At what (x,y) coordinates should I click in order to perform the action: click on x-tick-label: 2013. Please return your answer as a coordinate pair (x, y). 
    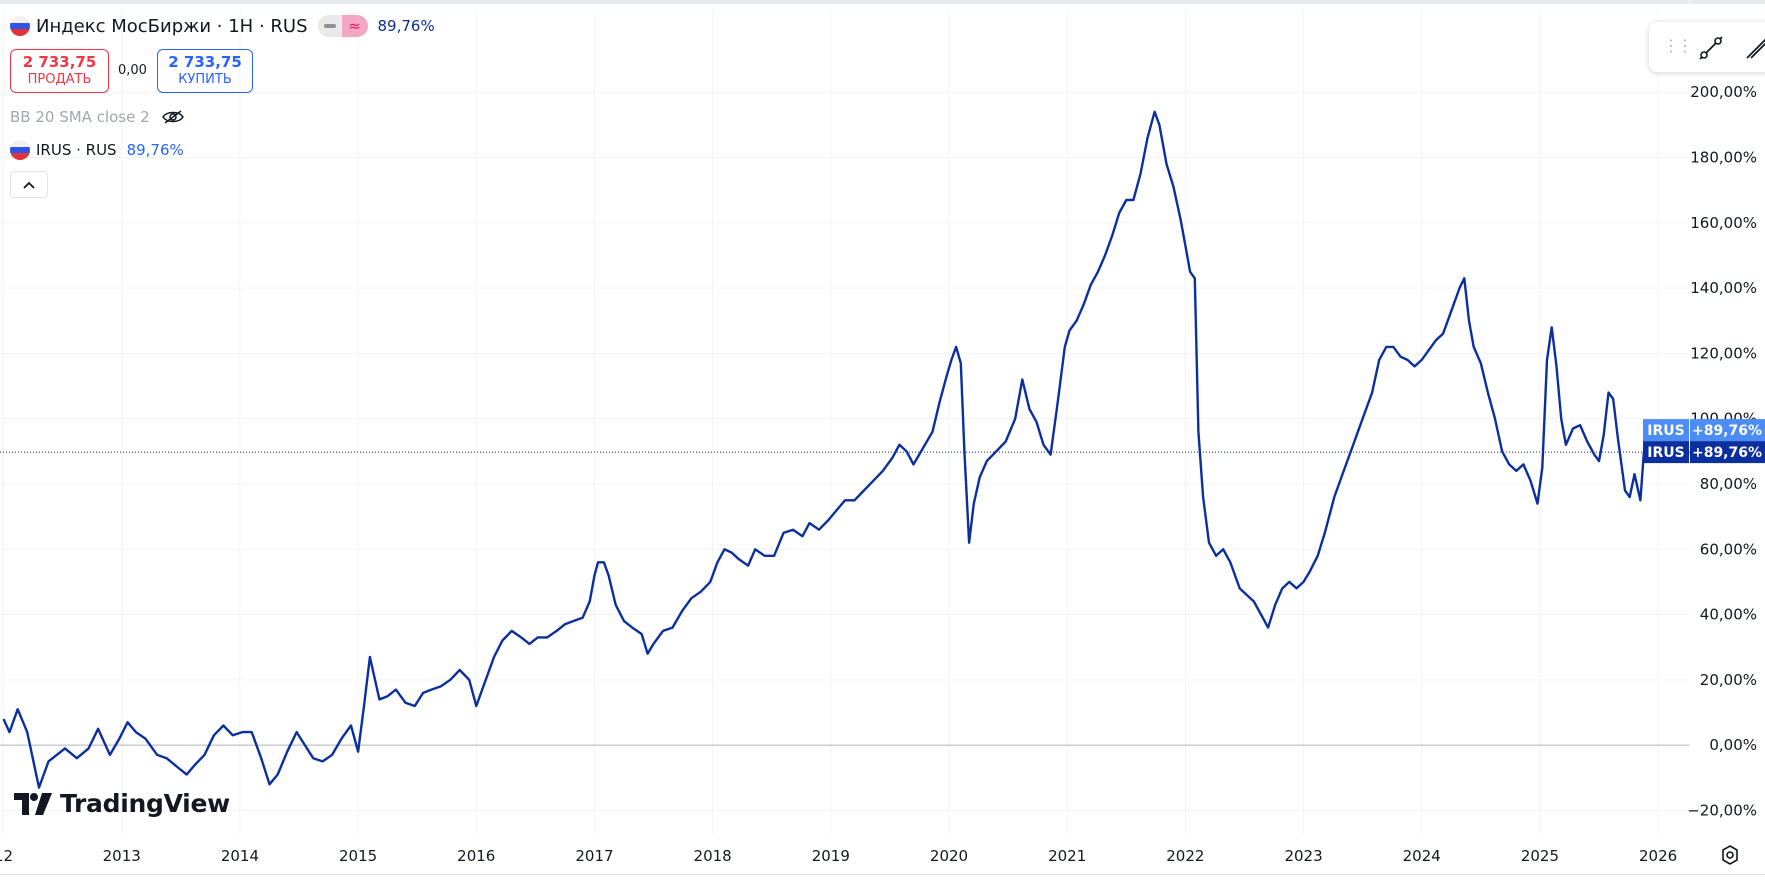
    Looking at the image, I should click on (122, 856).